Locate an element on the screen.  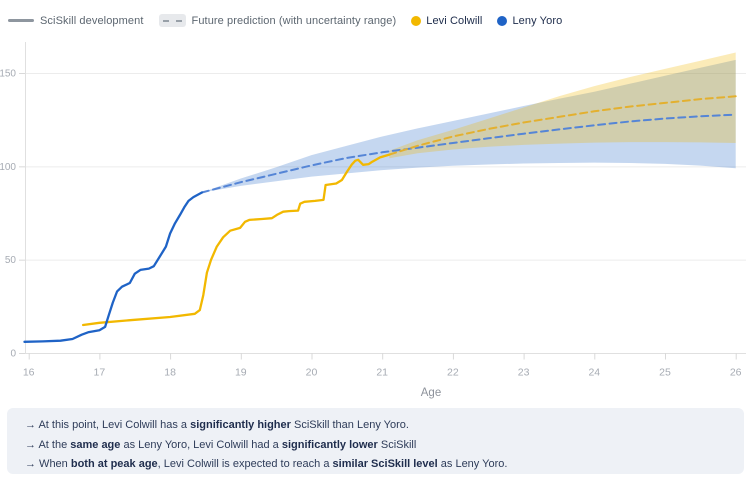
y-tick-label-50: 50 is located at coordinates (11, 260).